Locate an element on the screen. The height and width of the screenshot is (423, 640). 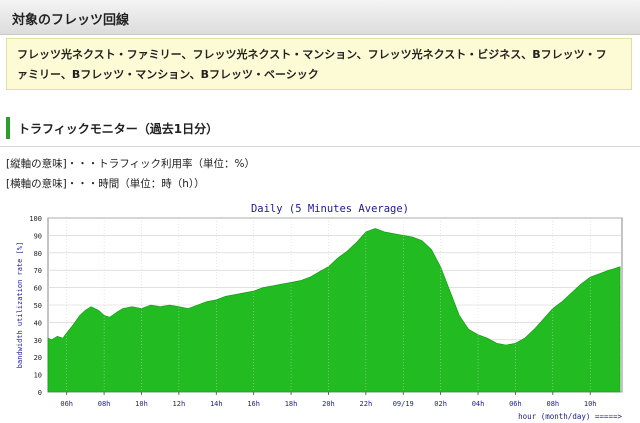
x-tick-label: 04h is located at coordinates (478, 404).